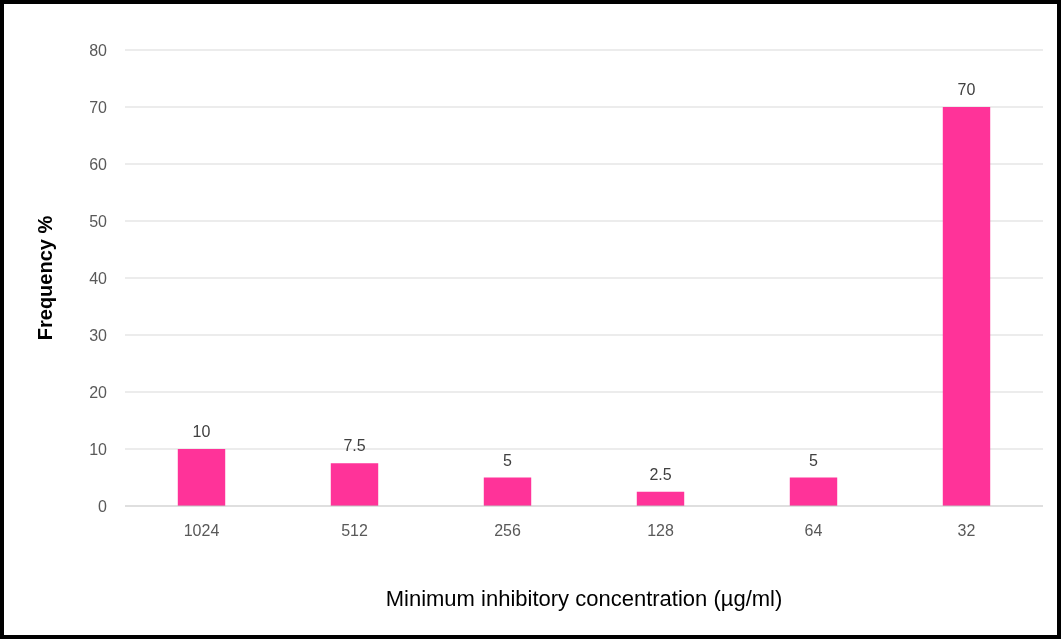  I want to click on data-label: 10, so click(201, 431).